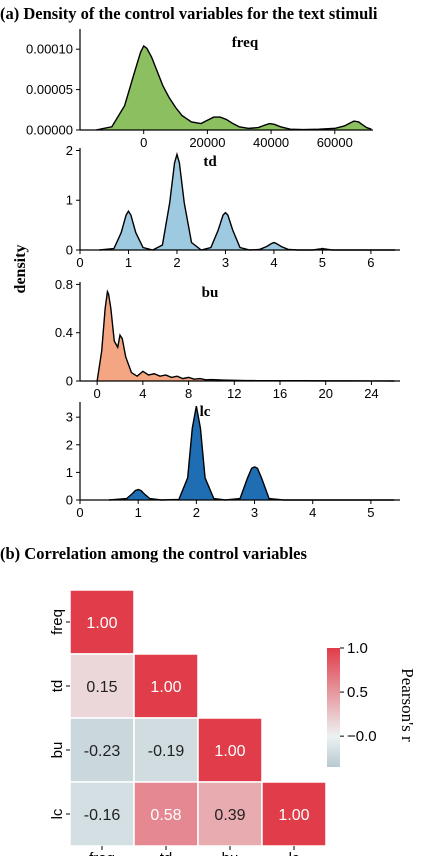  I want to click on x-tick-label: 60000, so click(335, 142).